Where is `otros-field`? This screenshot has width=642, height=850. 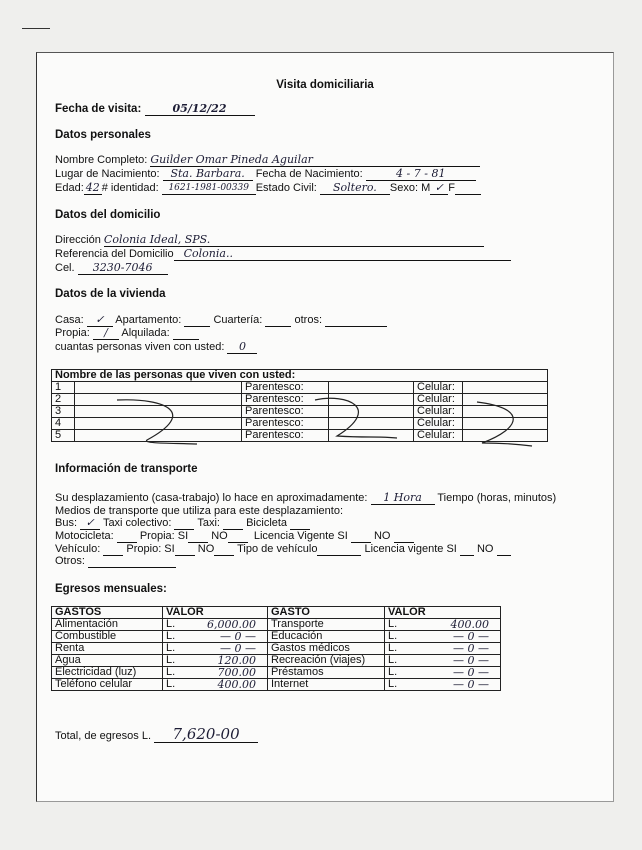
otros-field is located at coordinates (356, 321).